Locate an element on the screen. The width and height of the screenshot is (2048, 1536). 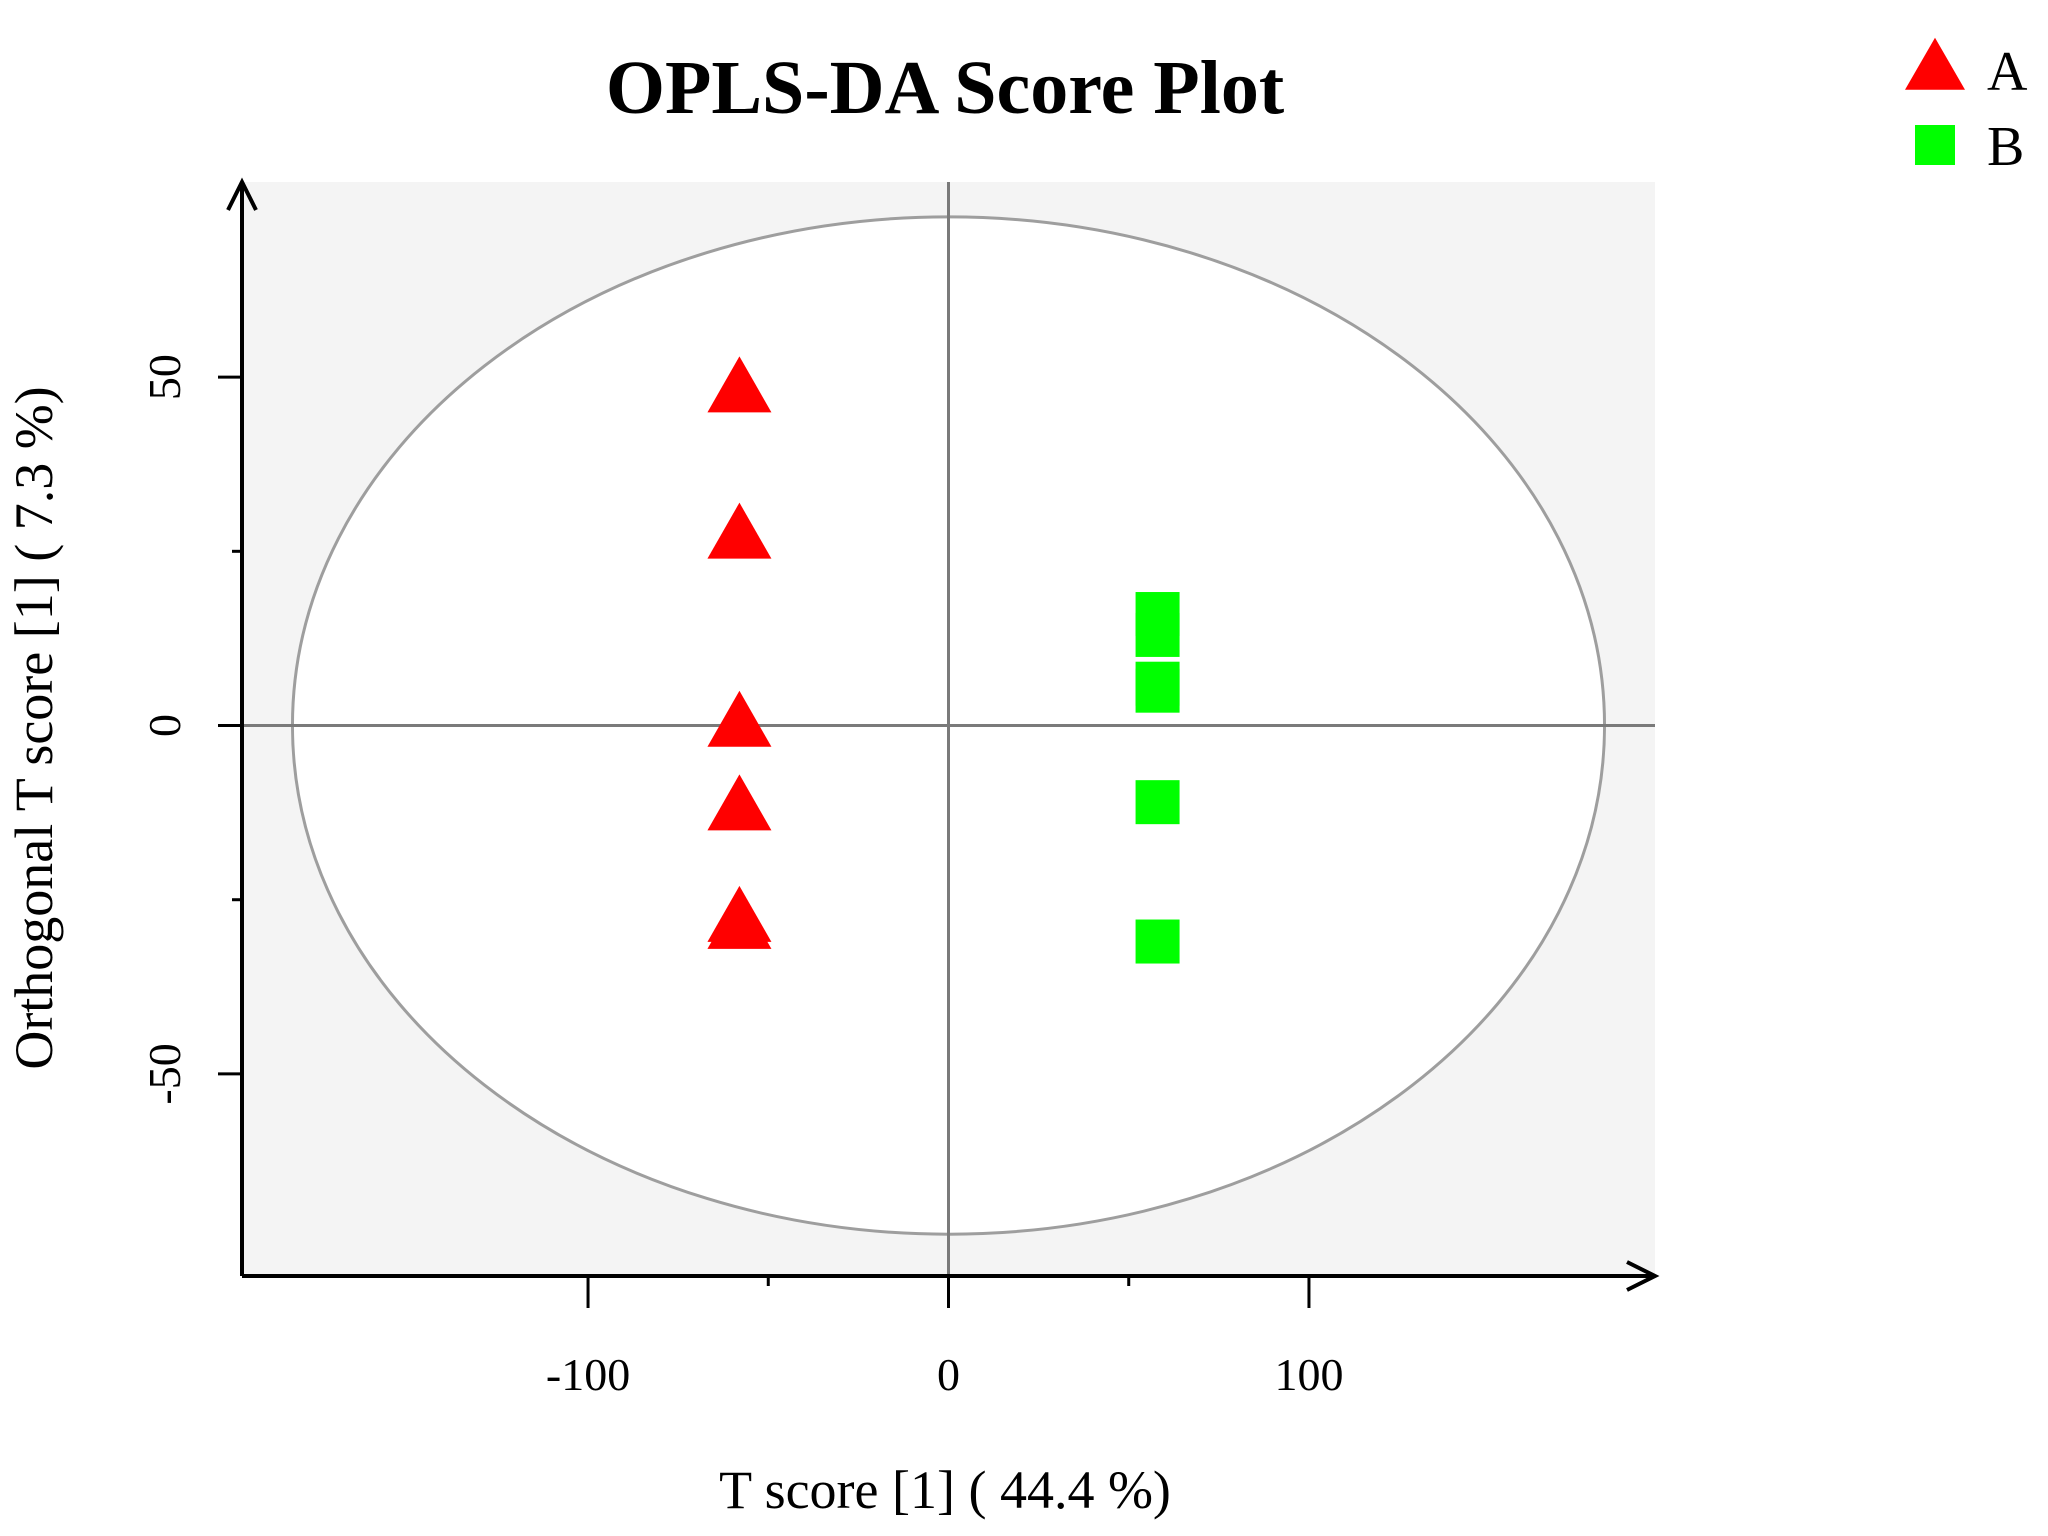
y-tick-label: -50 is located at coordinates (164, 1073).